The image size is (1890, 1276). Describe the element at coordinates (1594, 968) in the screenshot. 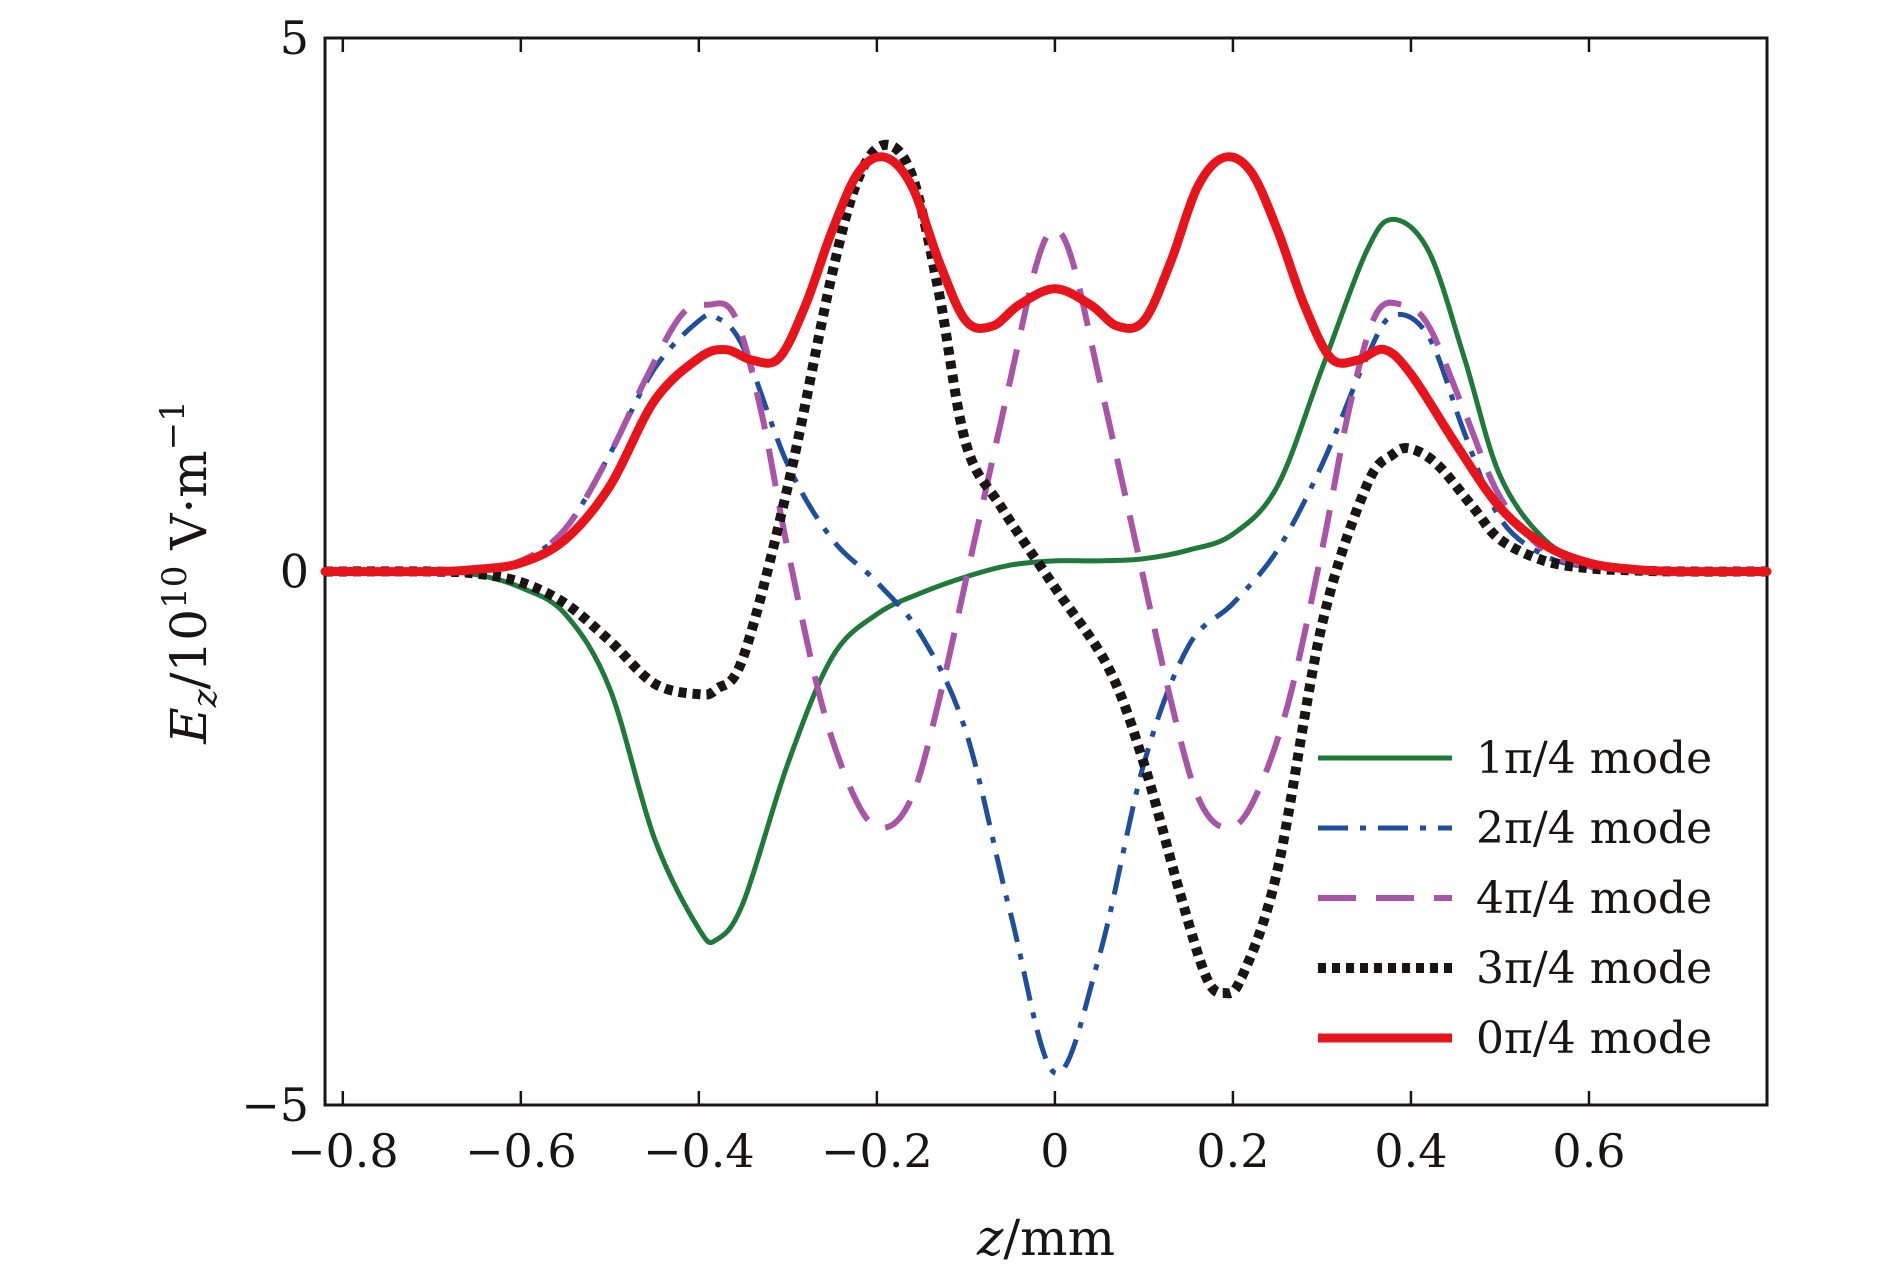

I see `legend-label-4: 3π/4 mode` at that location.